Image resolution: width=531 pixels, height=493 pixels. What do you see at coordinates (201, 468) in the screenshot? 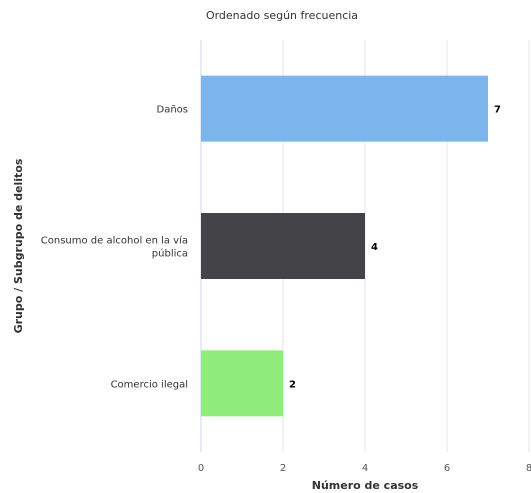
I see `x-tick-label: 0` at bounding box center [201, 468].